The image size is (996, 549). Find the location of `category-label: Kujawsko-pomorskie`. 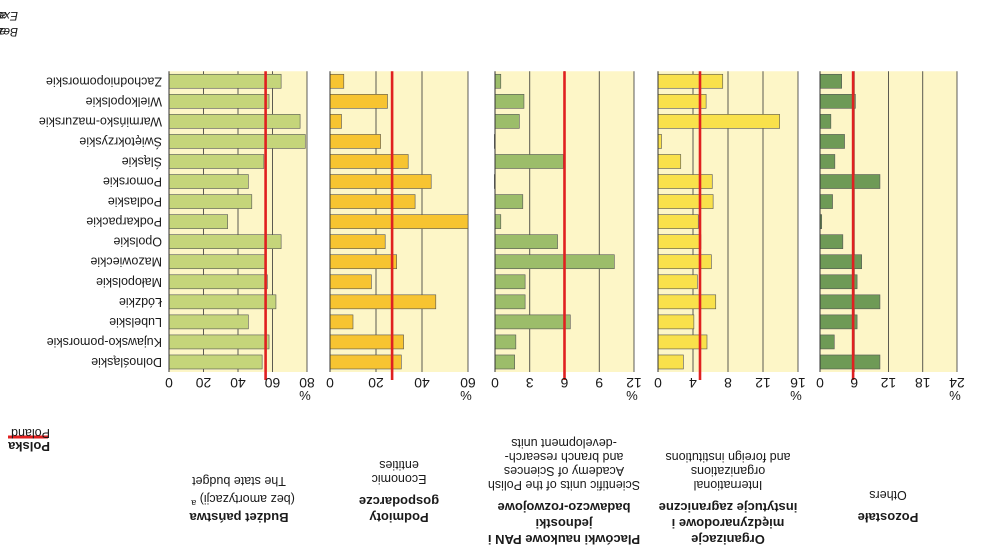

category-label: Kujawsko-pomorskie is located at coordinates (104, 342).